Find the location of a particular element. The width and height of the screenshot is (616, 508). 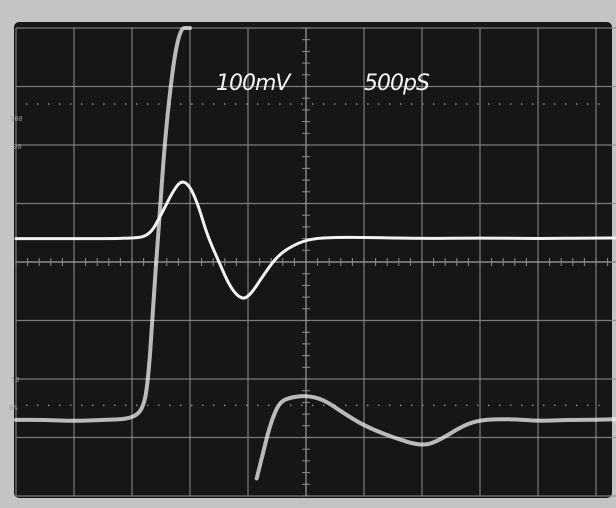

pct-10-label: 10 is located at coordinates (15, 380).